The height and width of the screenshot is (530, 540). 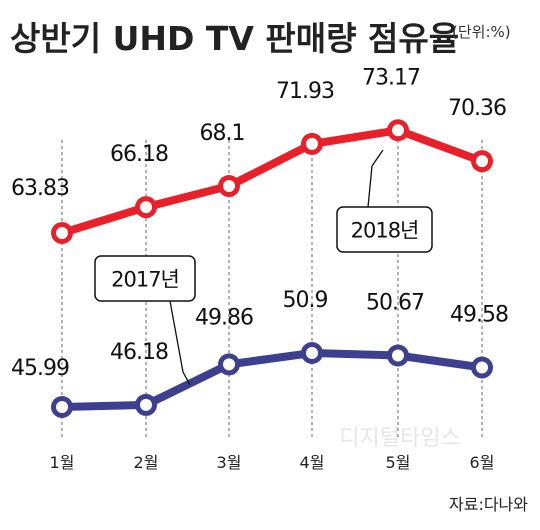 I want to click on data-label: 71.93, so click(x=305, y=91).